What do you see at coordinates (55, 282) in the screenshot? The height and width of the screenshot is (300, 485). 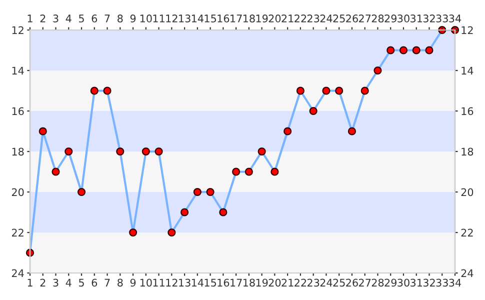 I see `x-tick-label: 3` at bounding box center [55, 282].